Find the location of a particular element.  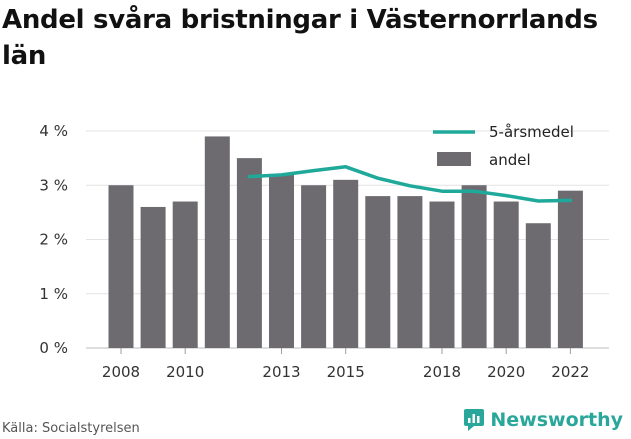

newsworthy-logo-icon is located at coordinates (474, 420).